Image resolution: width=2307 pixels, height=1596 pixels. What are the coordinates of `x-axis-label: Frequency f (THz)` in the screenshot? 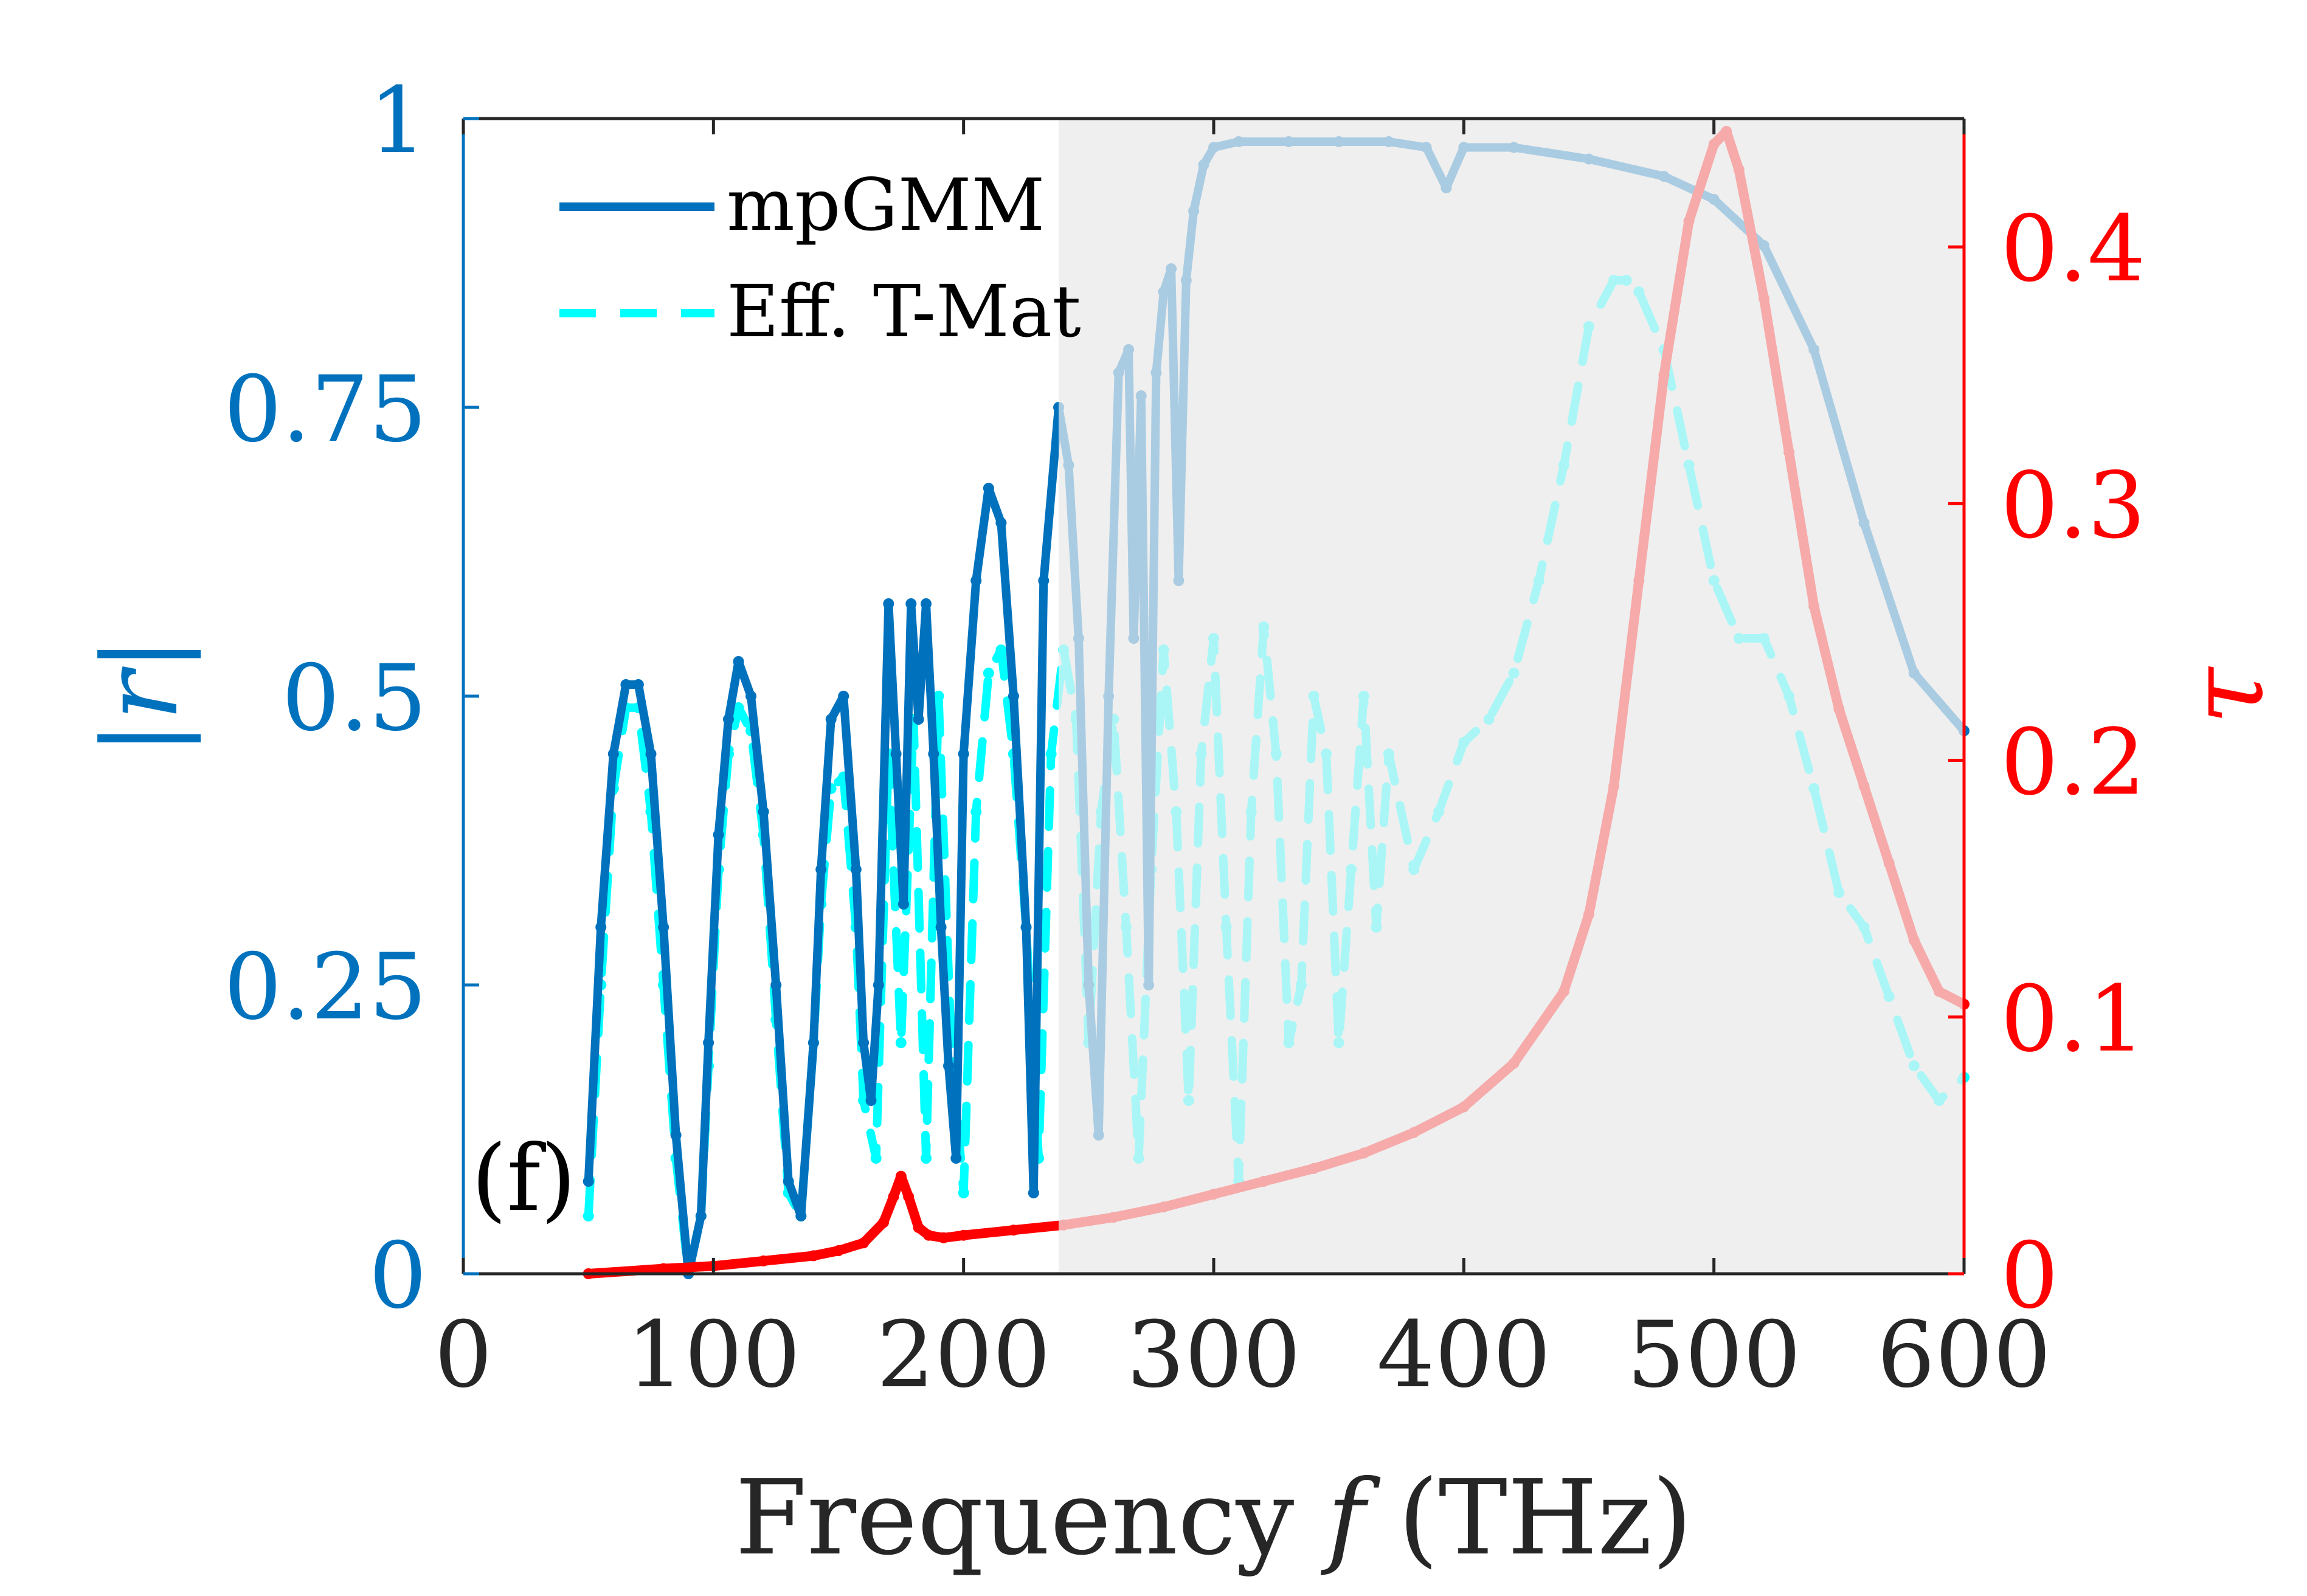 It's located at (1213, 1518).